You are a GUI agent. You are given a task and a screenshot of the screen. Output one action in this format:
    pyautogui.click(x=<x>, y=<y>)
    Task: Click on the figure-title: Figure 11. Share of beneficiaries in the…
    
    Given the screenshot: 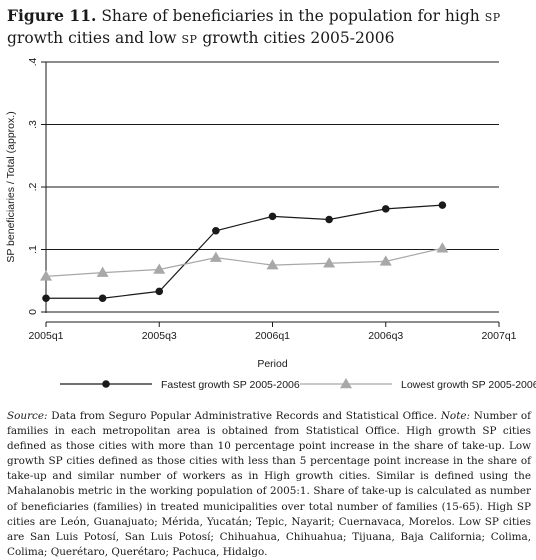 What is the action you would take?
    pyautogui.click(x=268, y=28)
    